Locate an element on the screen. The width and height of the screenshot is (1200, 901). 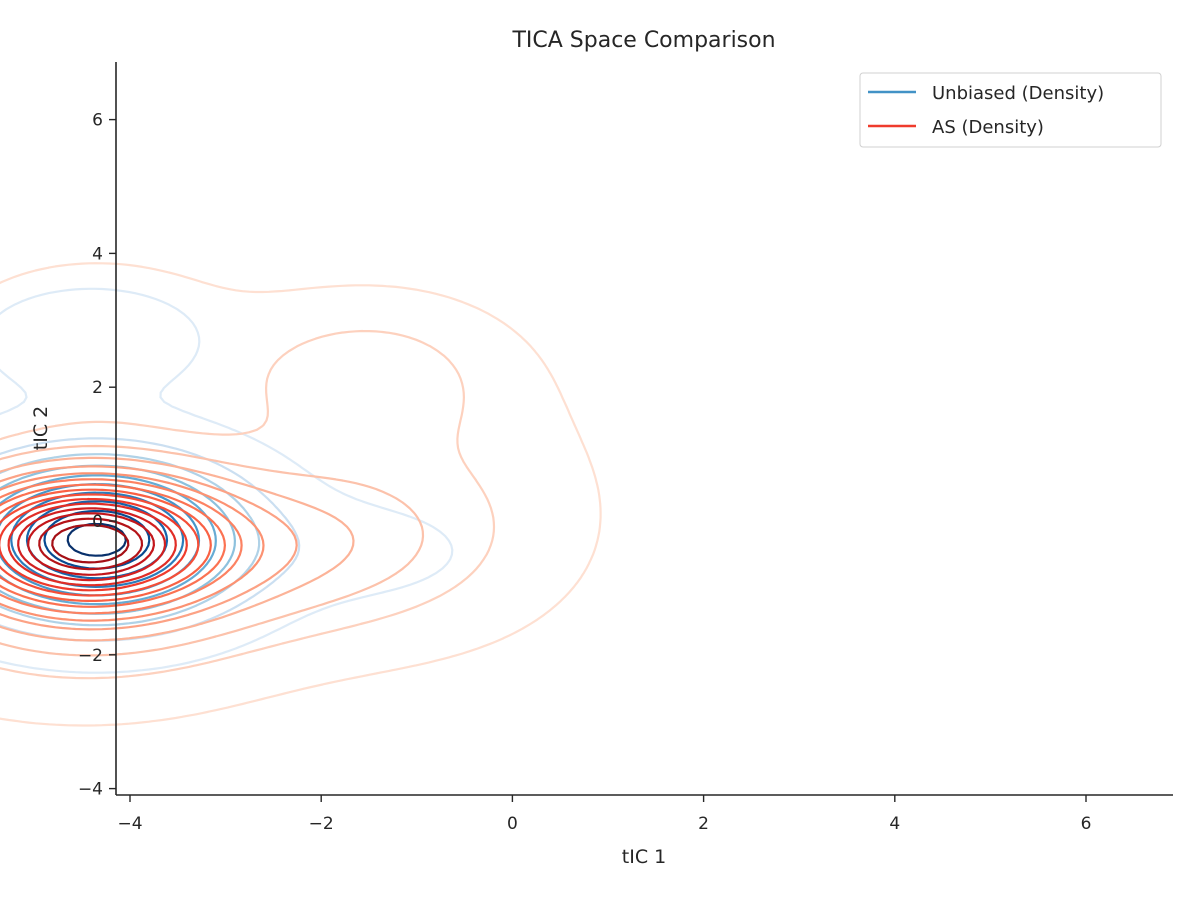
x-axis-label: tIC 1 is located at coordinates (644, 857).